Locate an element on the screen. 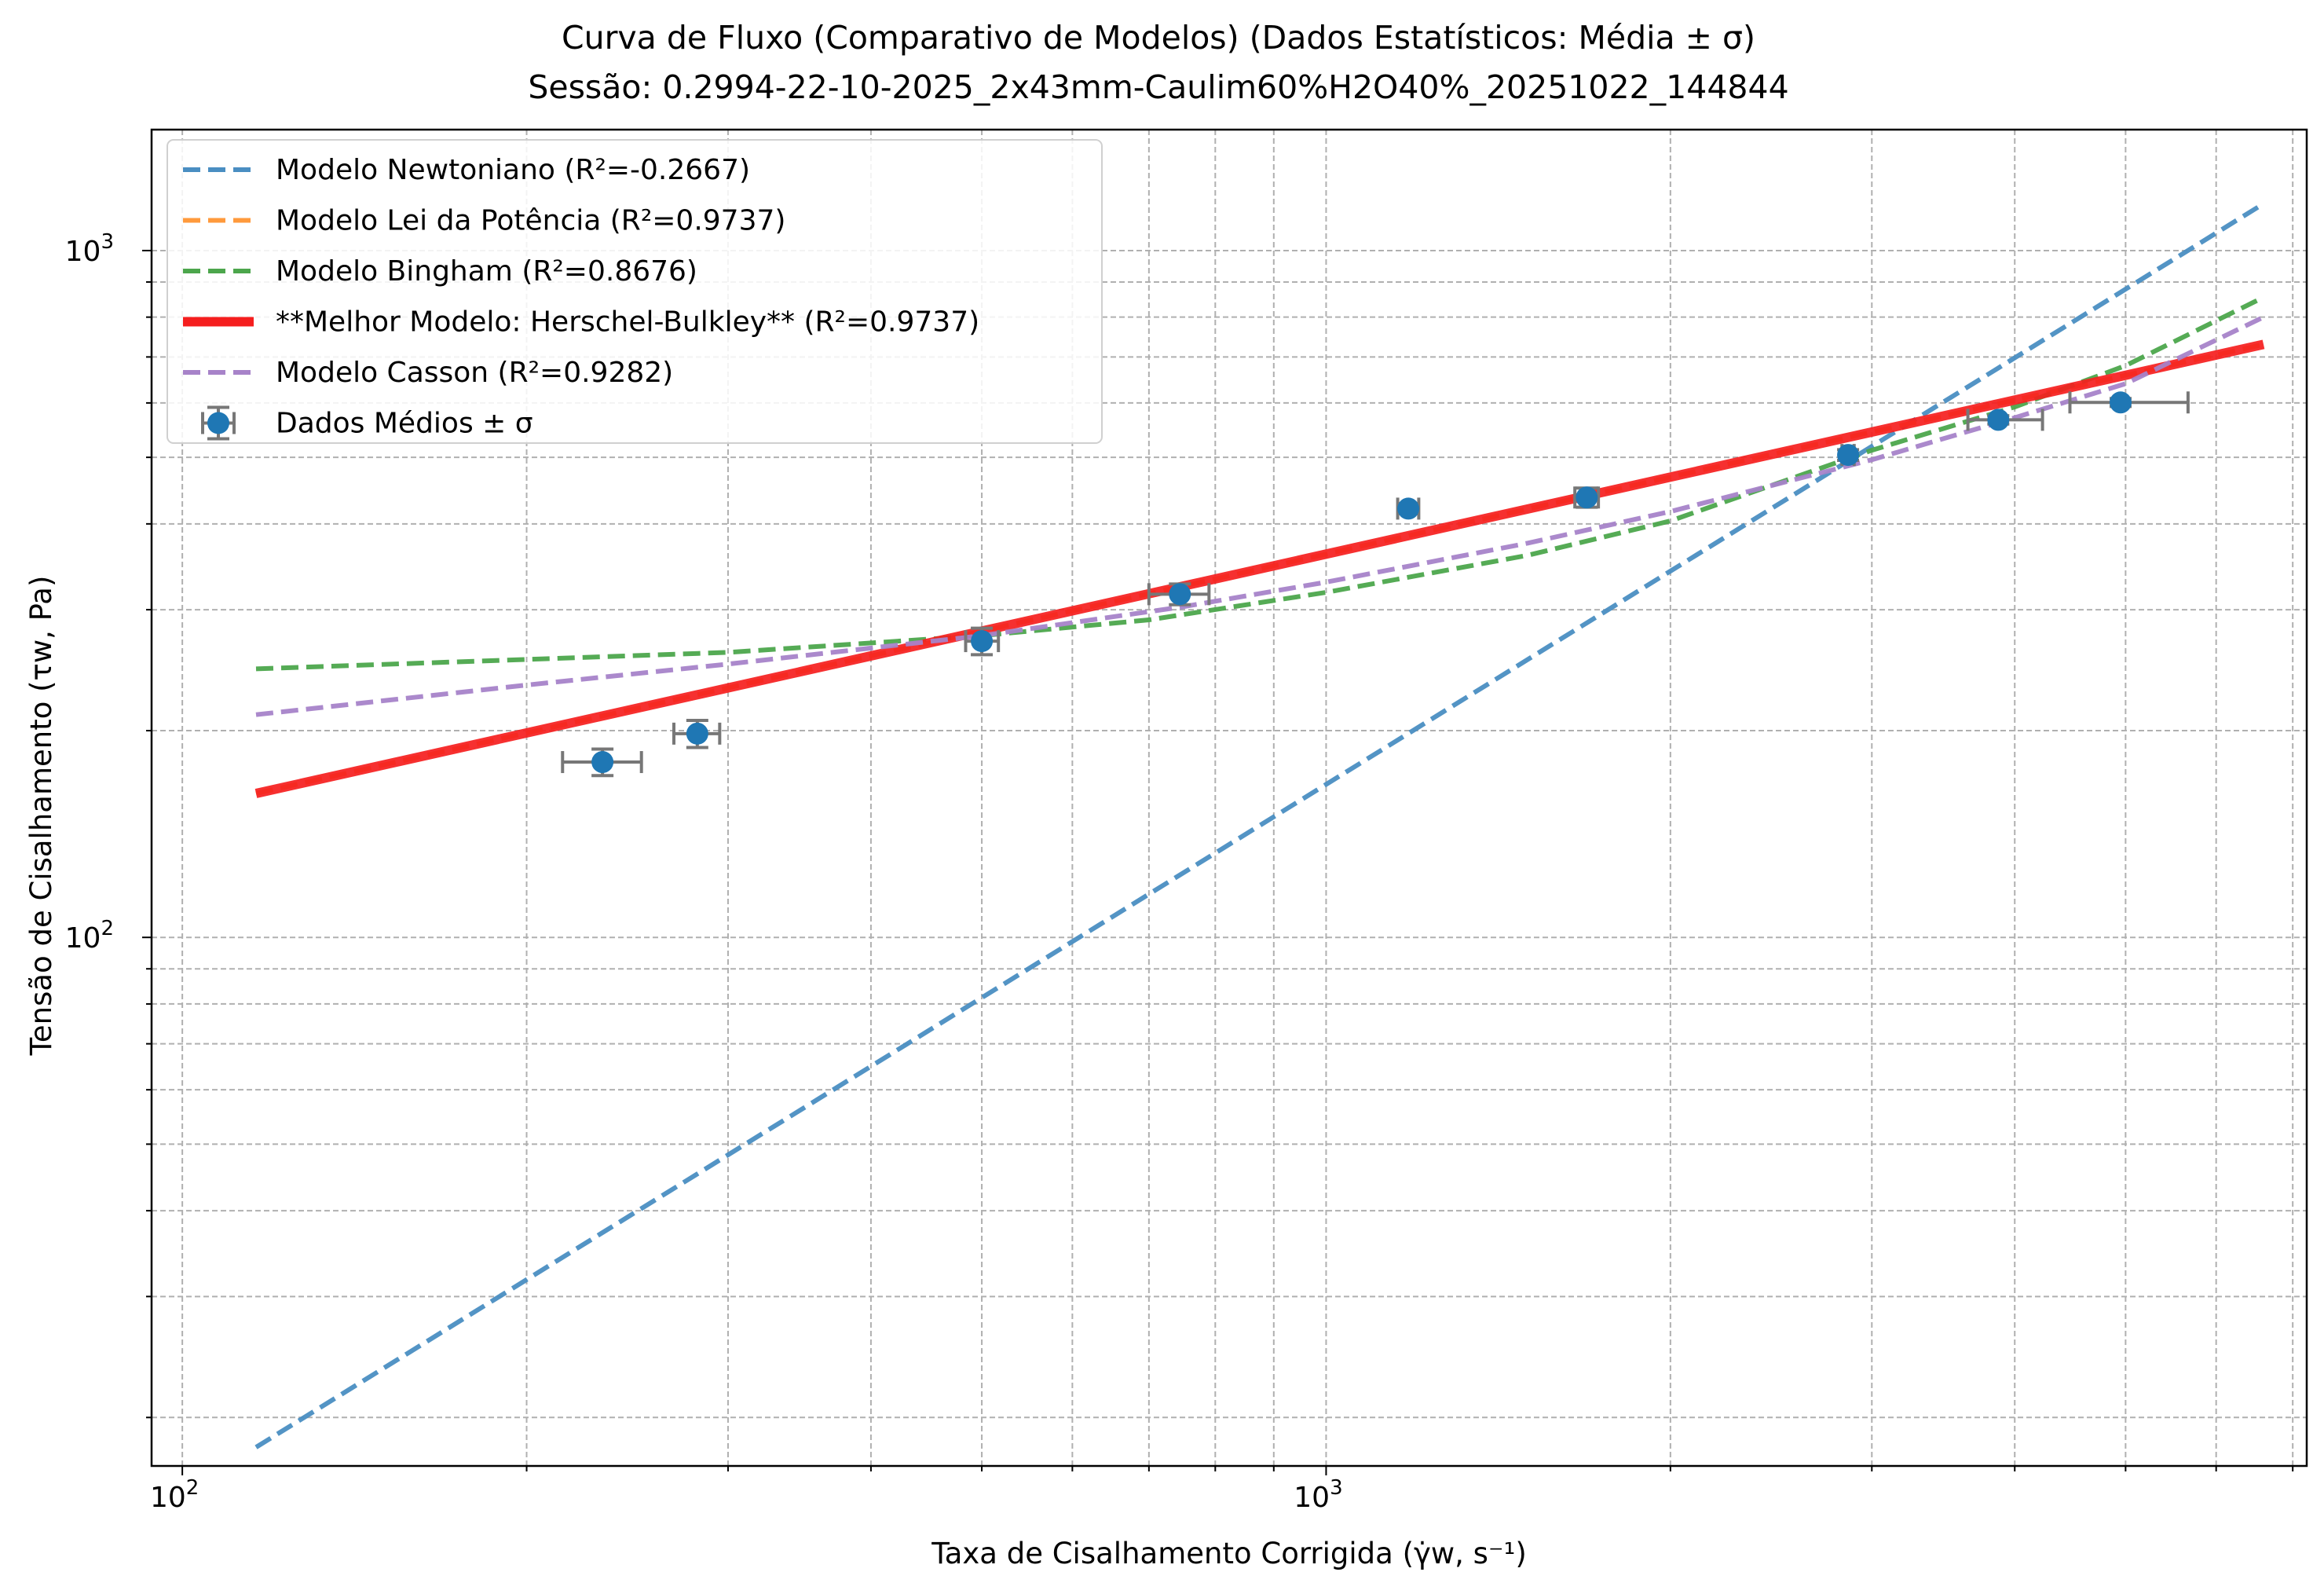 The image size is (2324, 1594). legend-label-1: Modelo Lei da Potência (R²=0.9737) is located at coordinates (530, 221).